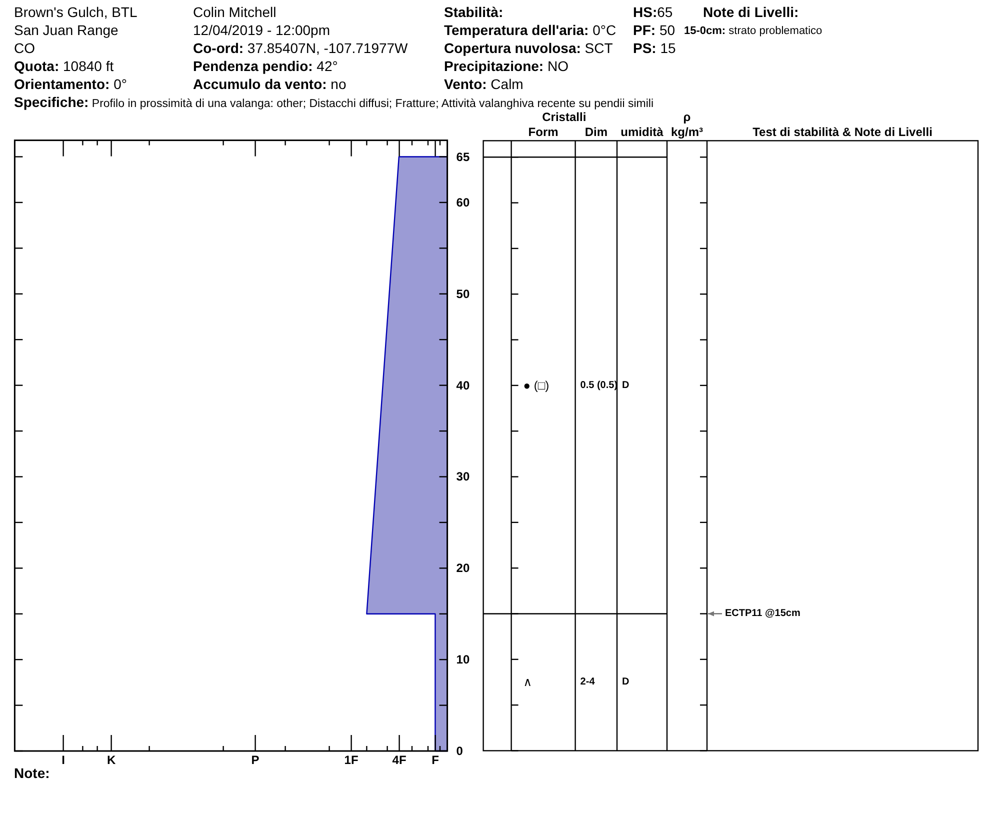 The width and height of the screenshot is (994, 840). What do you see at coordinates (463, 385) in the screenshot?
I see `y-tick-label: 40` at bounding box center [463, 385].